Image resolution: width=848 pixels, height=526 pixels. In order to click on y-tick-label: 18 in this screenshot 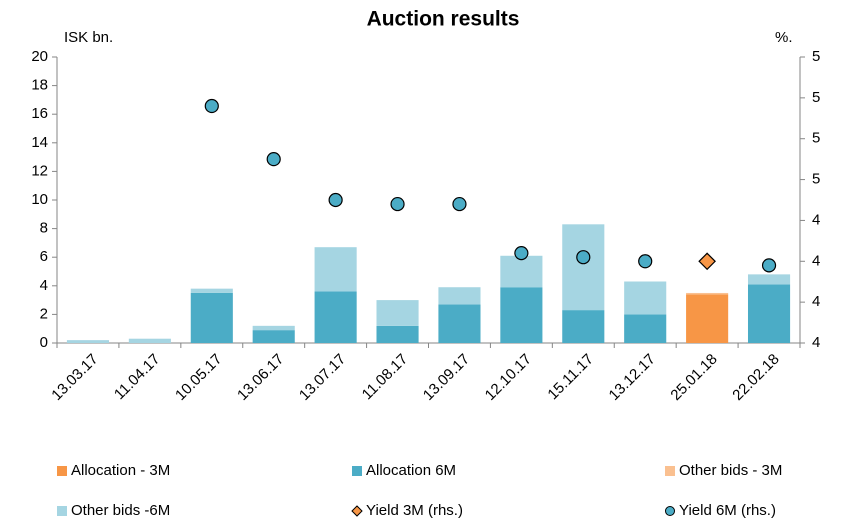, I will do `click(39, 85)`.